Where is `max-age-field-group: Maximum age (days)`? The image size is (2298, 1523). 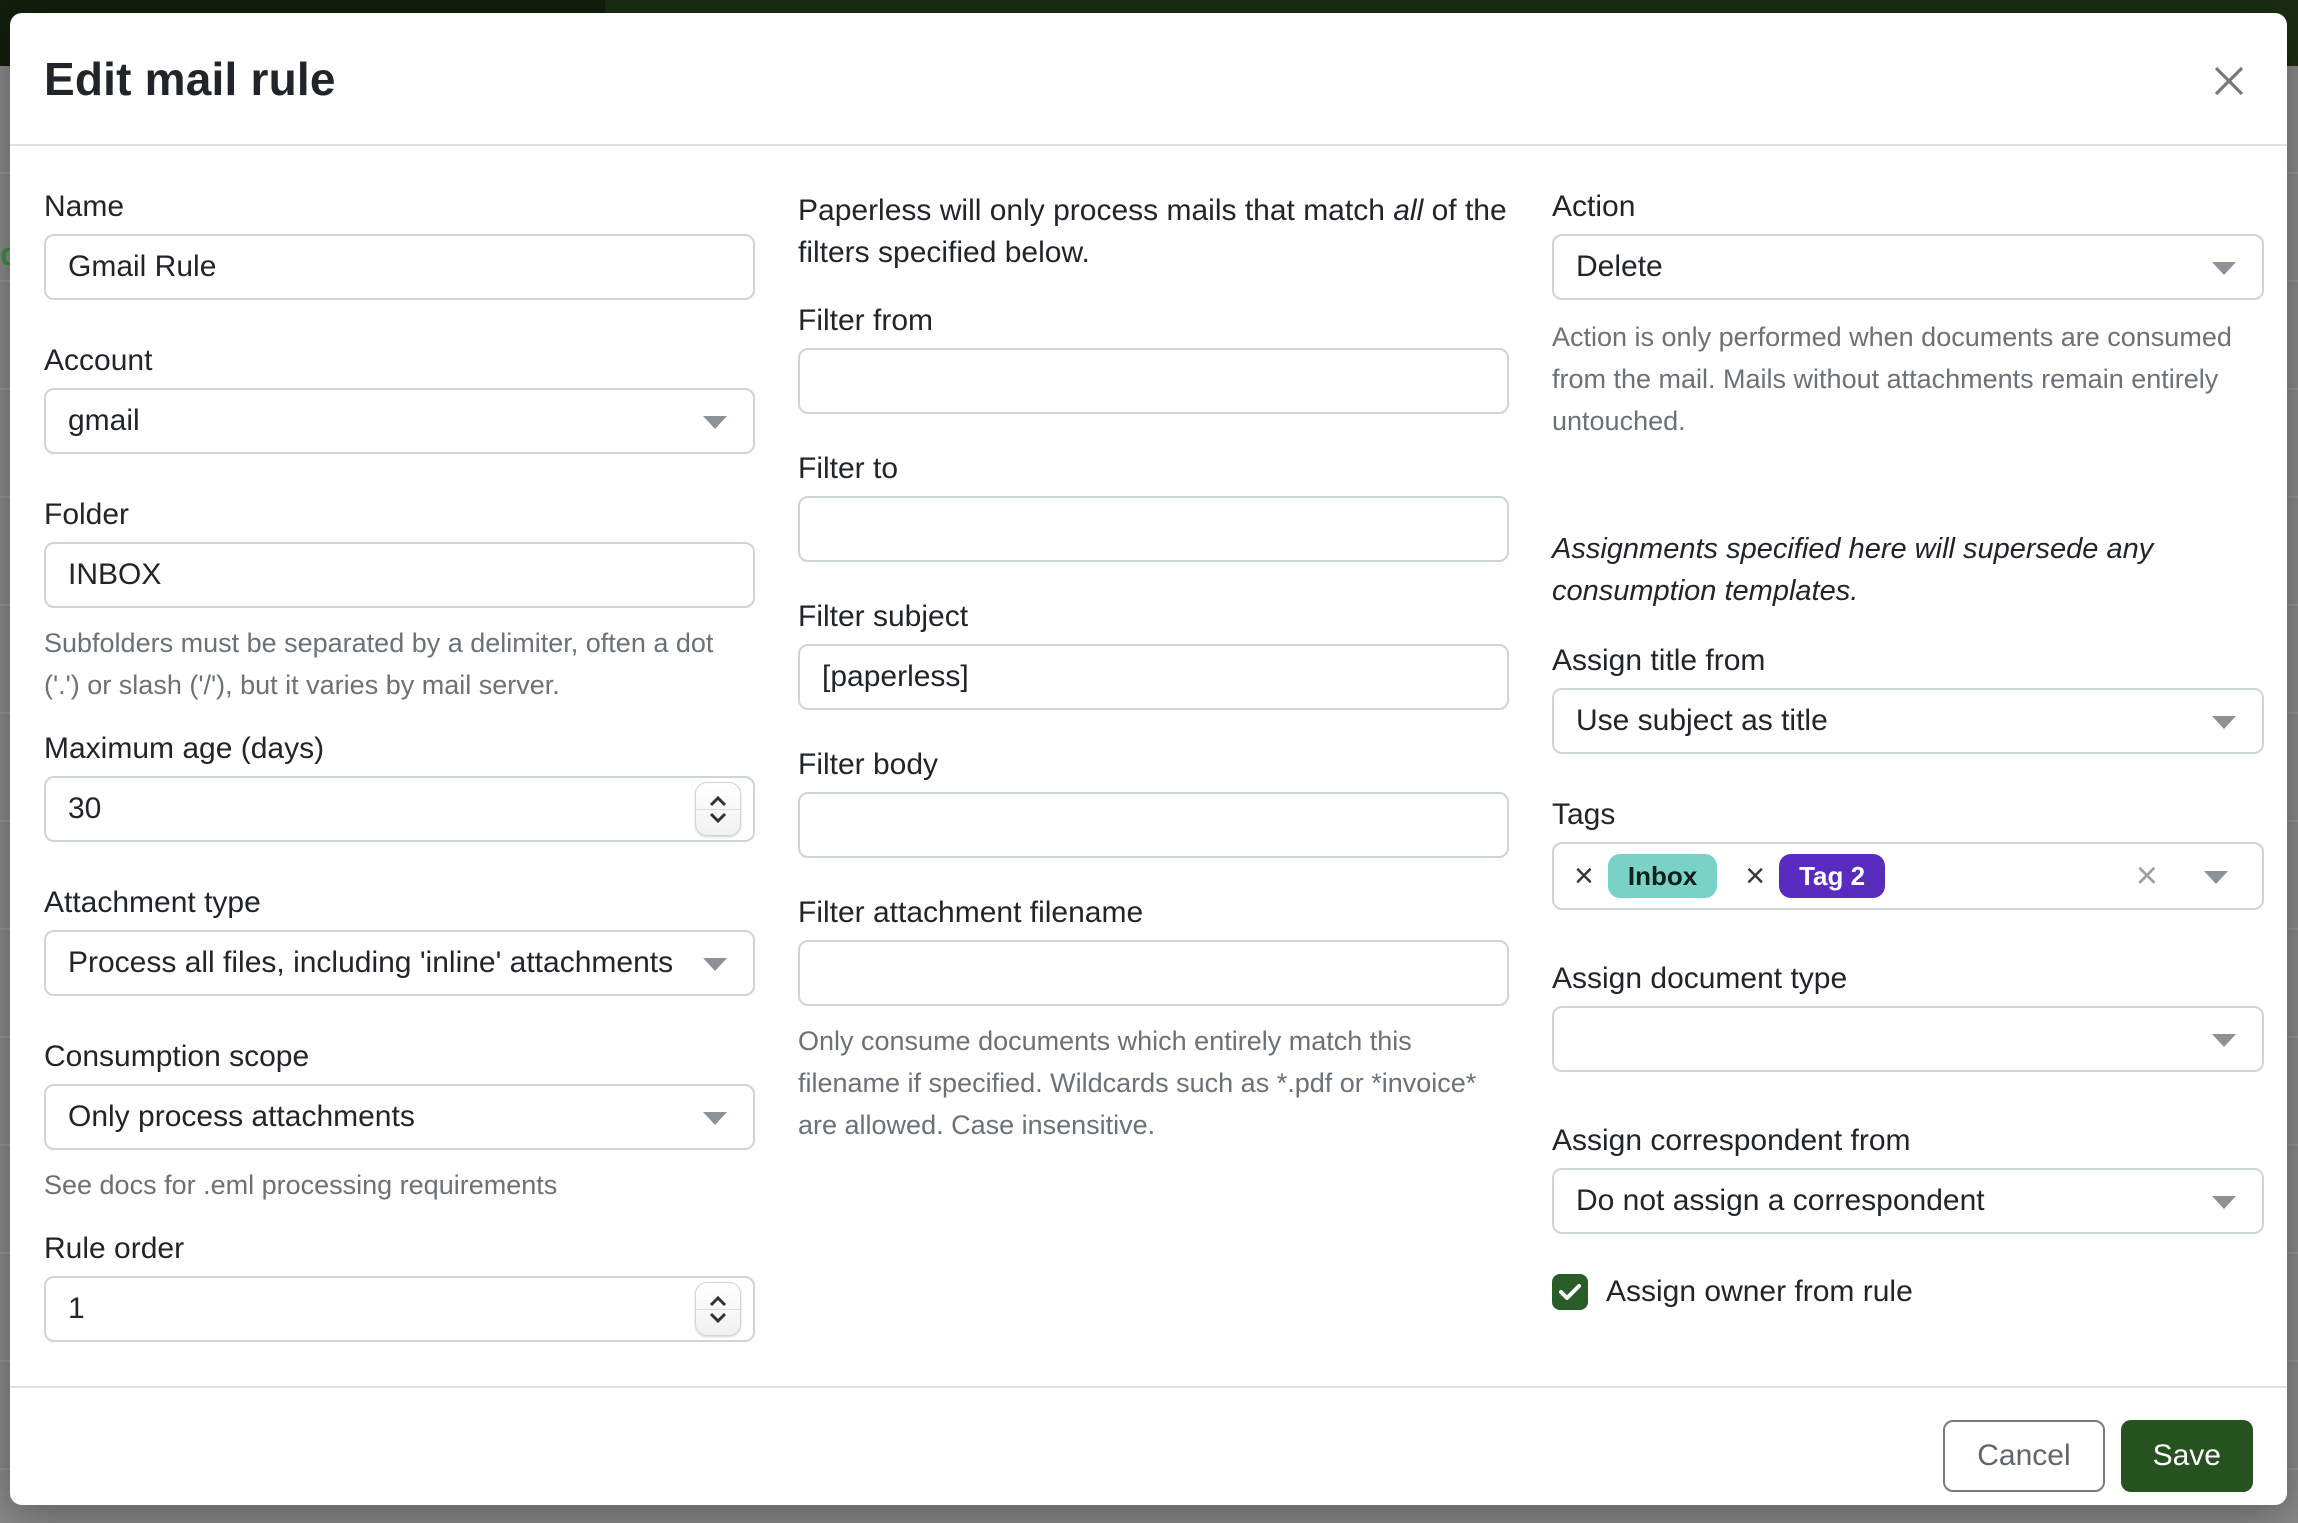
max-age-field-group: Maximum age (days) is located at coordinates (399, 787).